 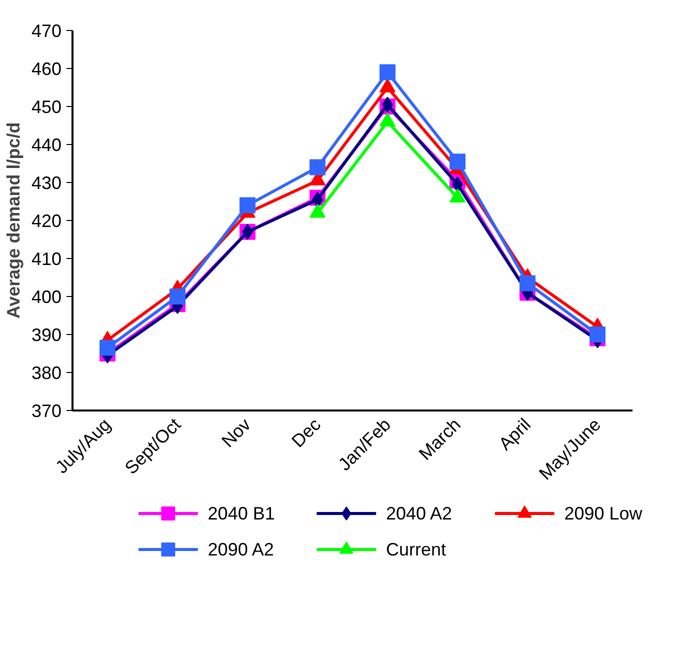 I want to click on y-tick-label: 440, so click(x=46, y=145).